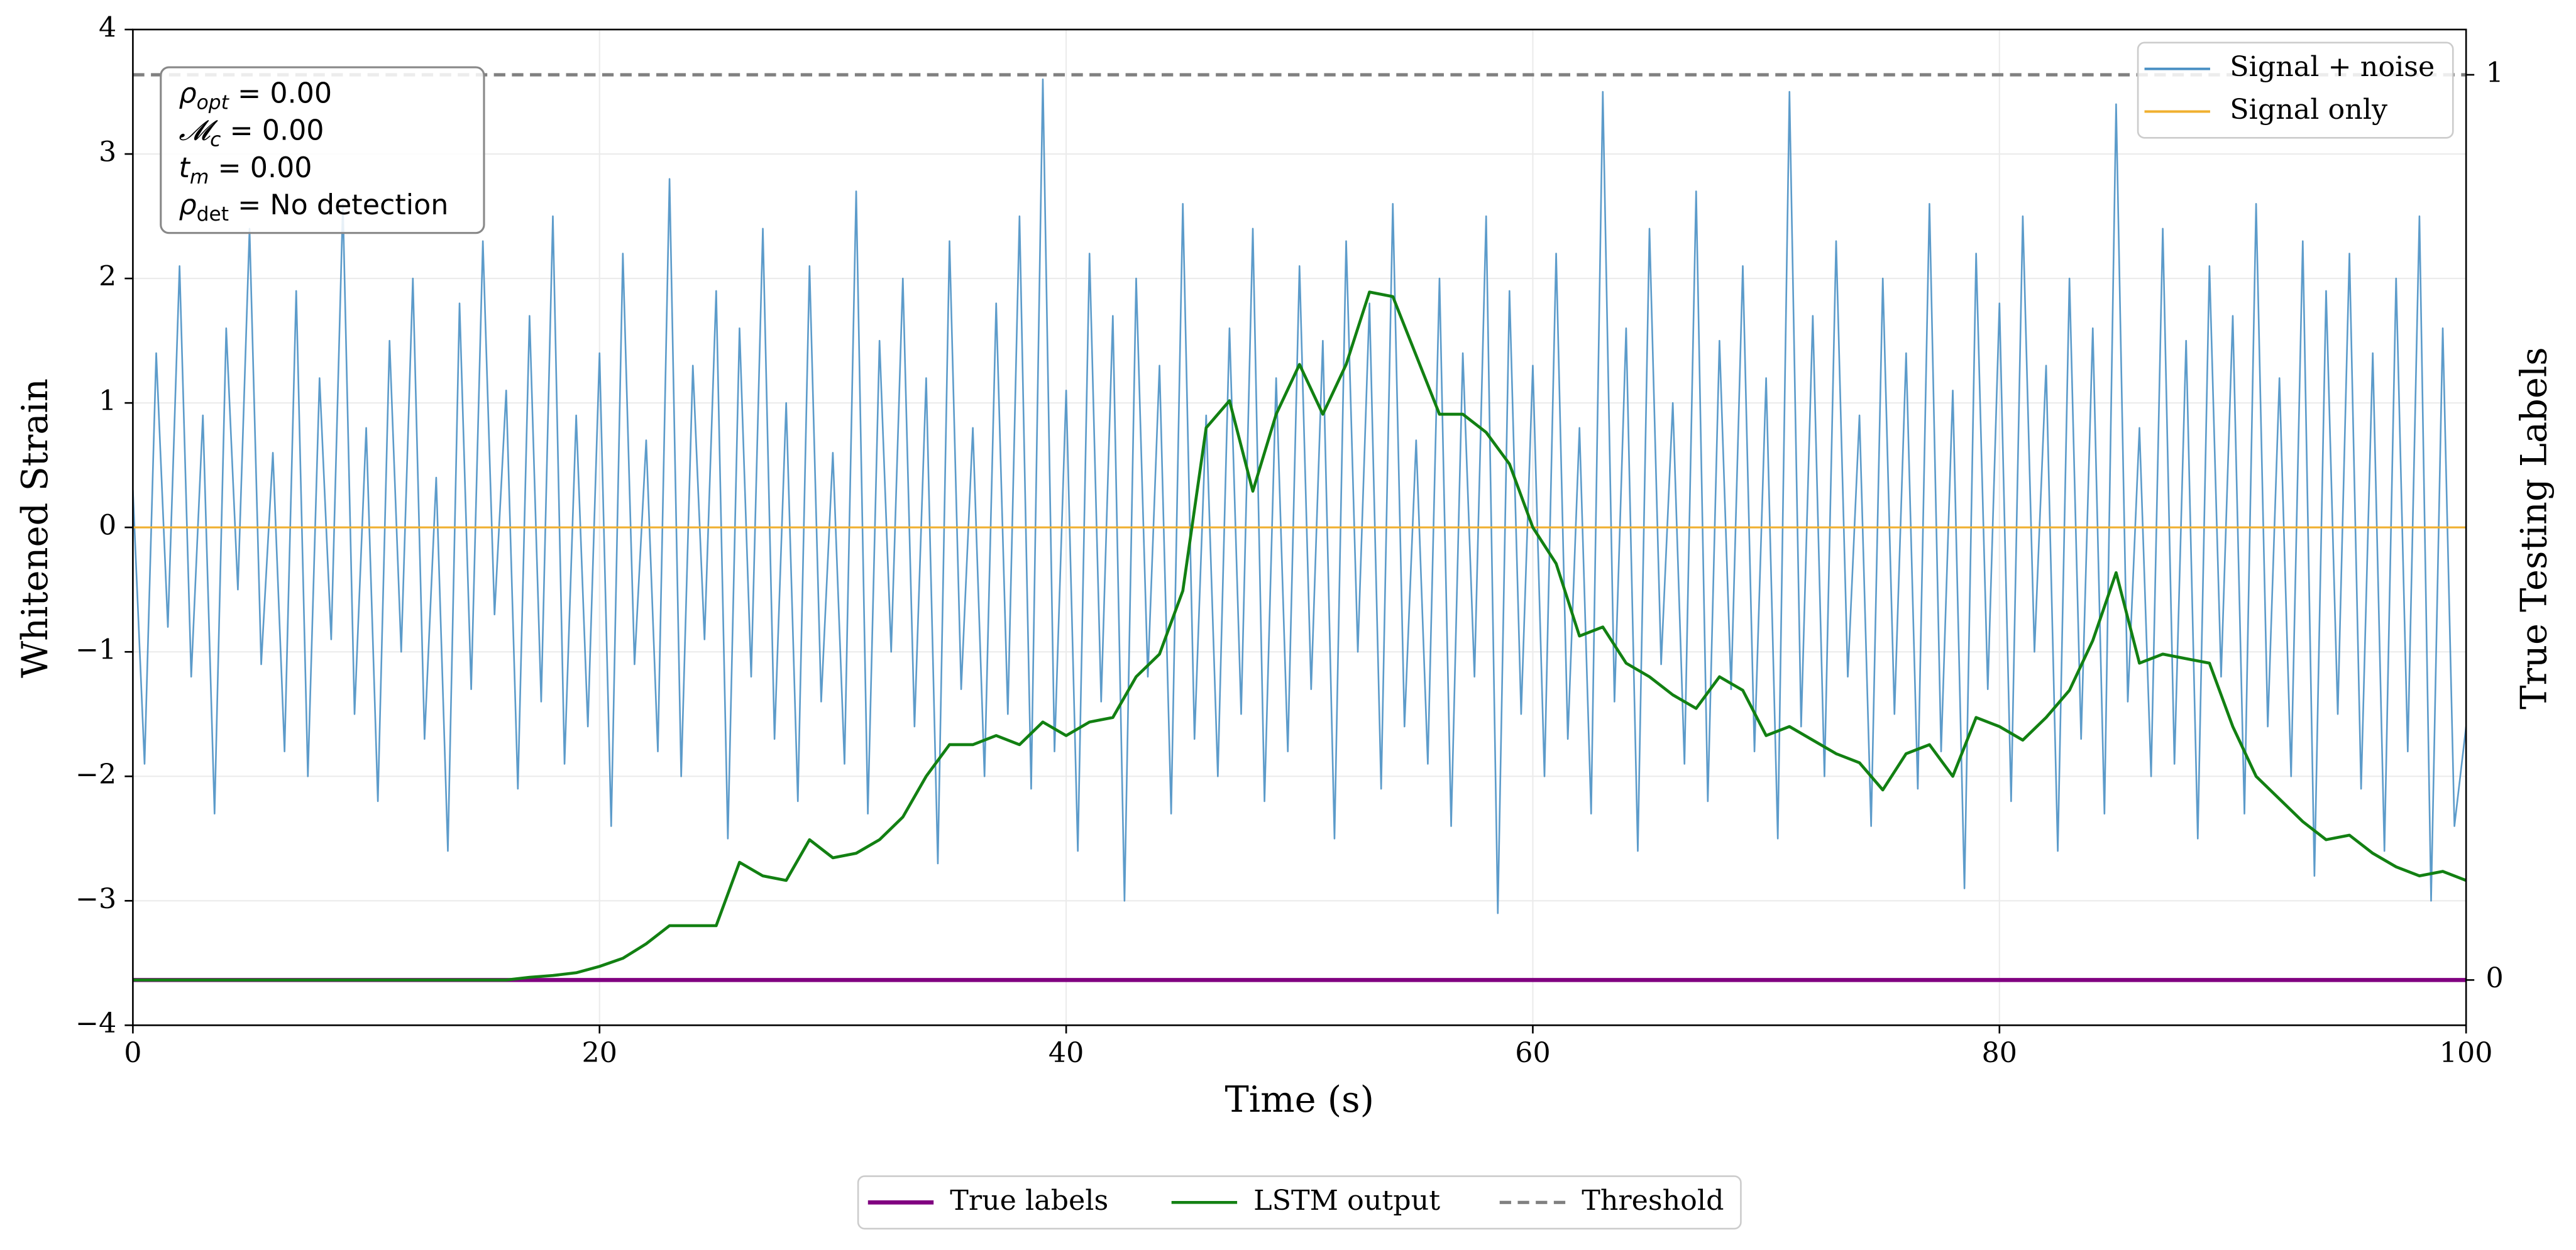 The image size is (2576, 1250). What do you see at coordinates (184, 168) in the screenshot?
I see `annotation-symbol: t` at bounding box center [184, 168].